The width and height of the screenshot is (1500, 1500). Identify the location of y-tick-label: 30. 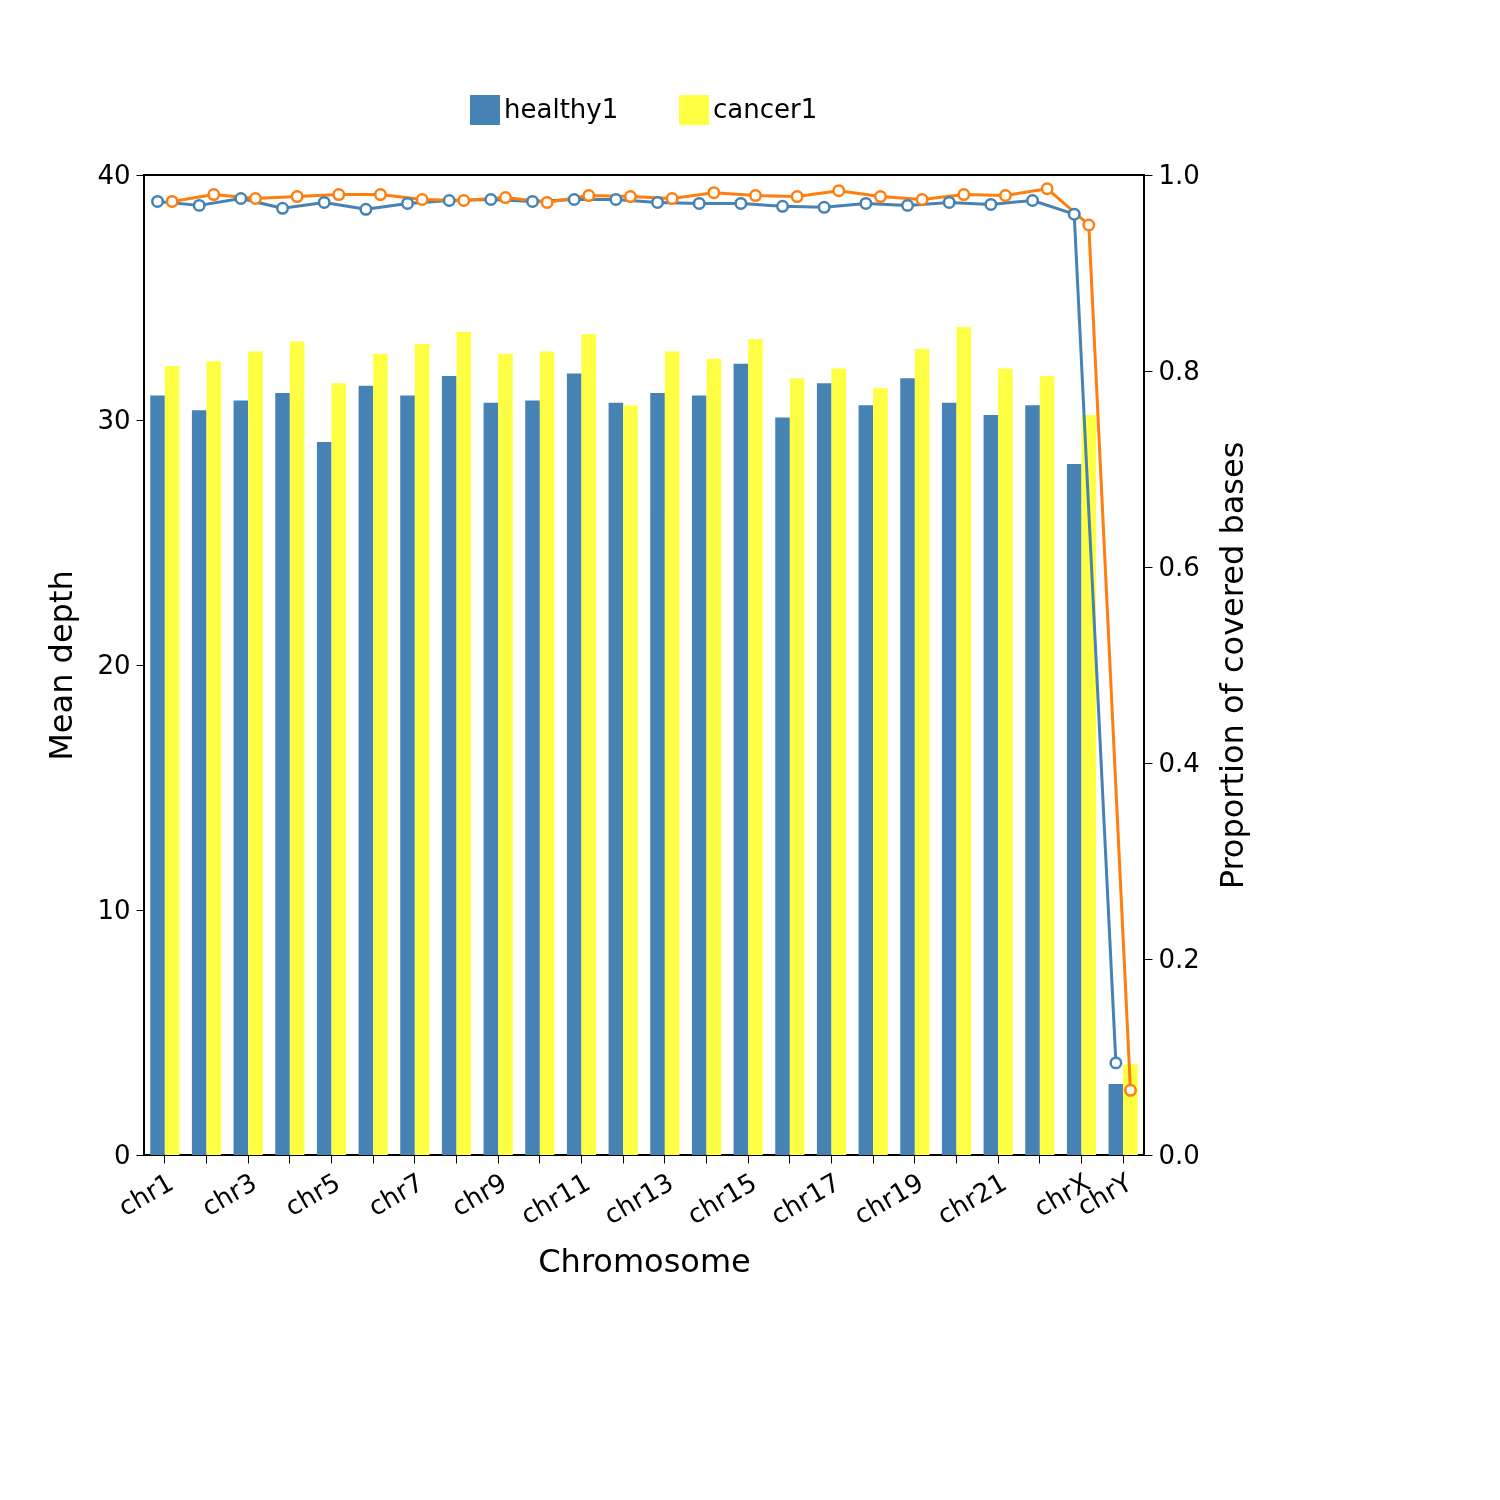
(114, 419).